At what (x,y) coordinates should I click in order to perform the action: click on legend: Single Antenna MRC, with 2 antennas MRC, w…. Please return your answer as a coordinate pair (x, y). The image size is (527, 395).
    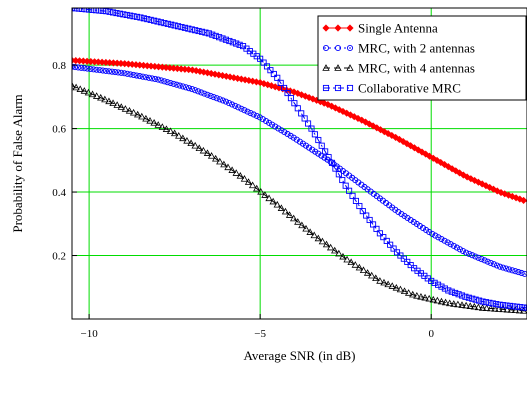
    Looking at the image, I should click on (422, 58).